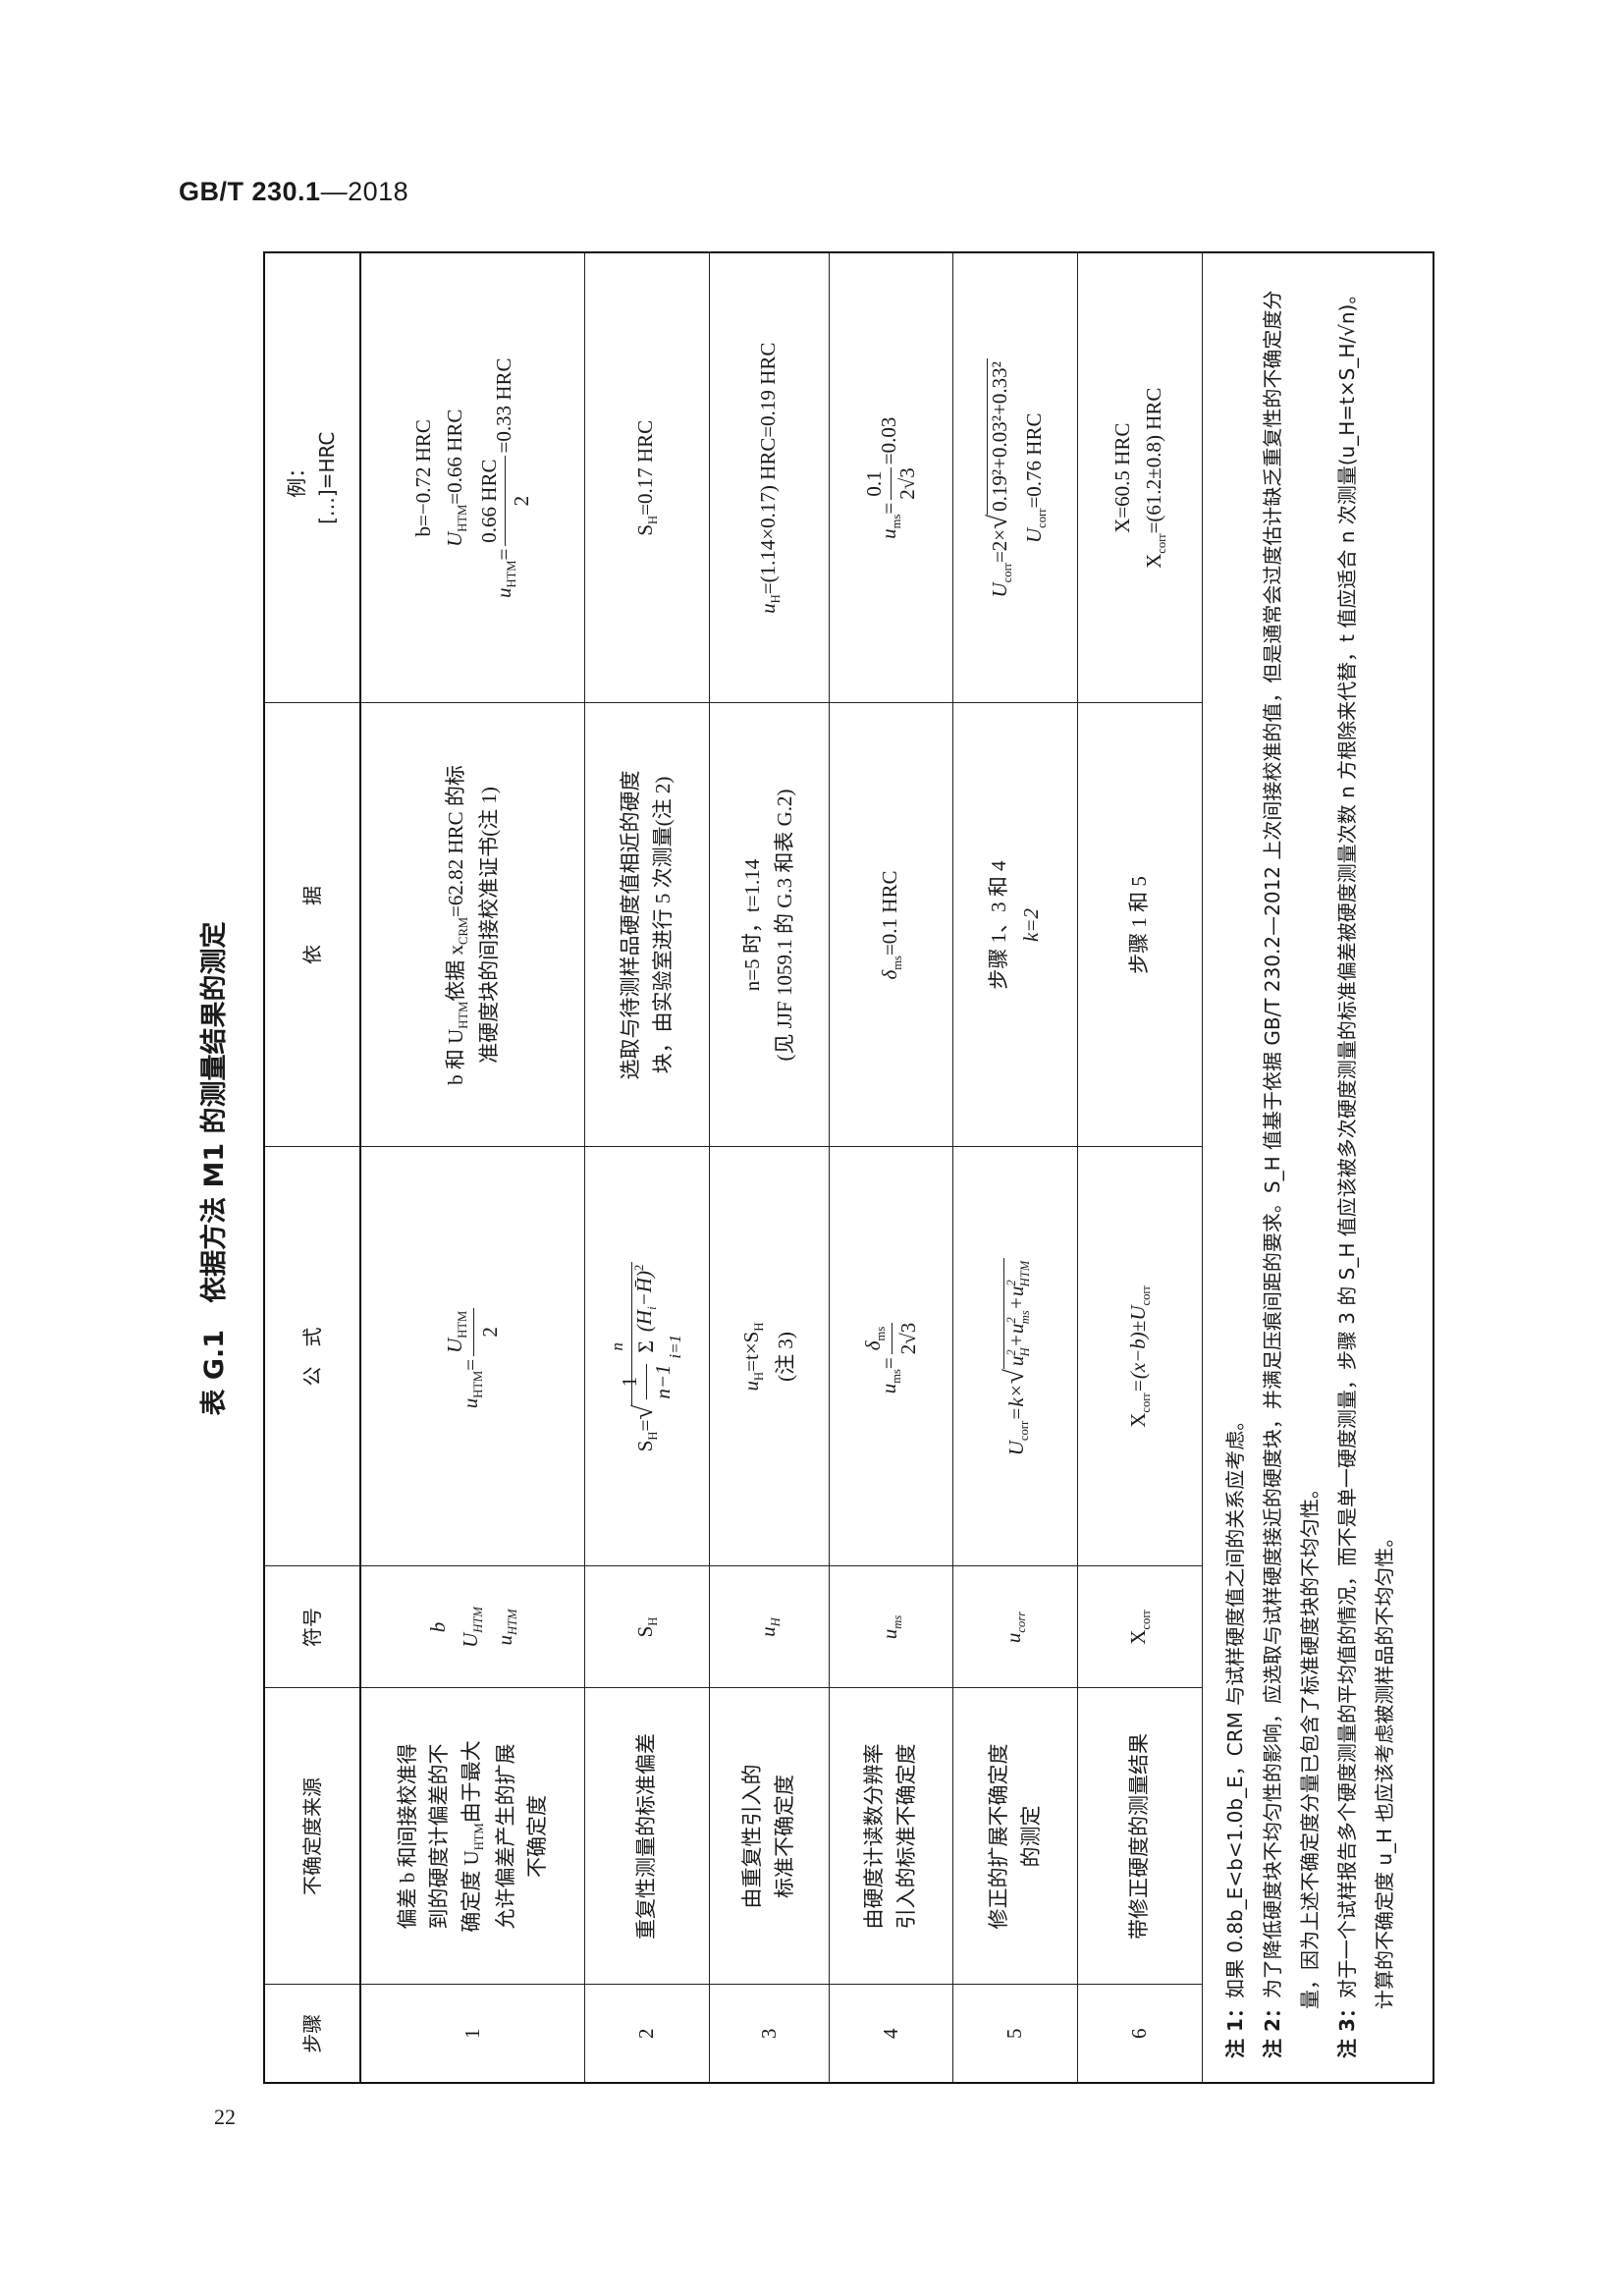 This screenshot has height=2296, width=1623. Describe the element at coordinates (646, 2034) in the screenshot. I see `step-cell: 2` at that location.